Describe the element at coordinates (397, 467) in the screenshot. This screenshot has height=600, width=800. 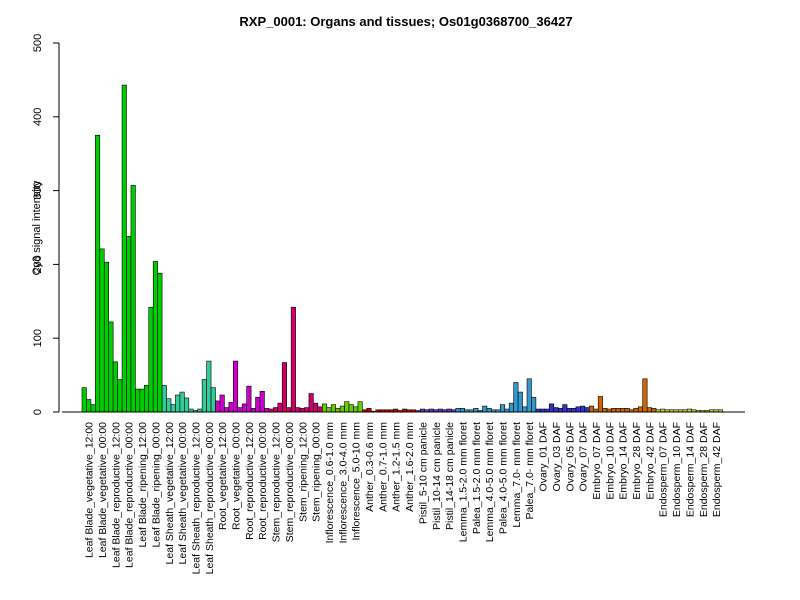
I see `x-category-label: Anther_1.2-1.5 mm` at that location.